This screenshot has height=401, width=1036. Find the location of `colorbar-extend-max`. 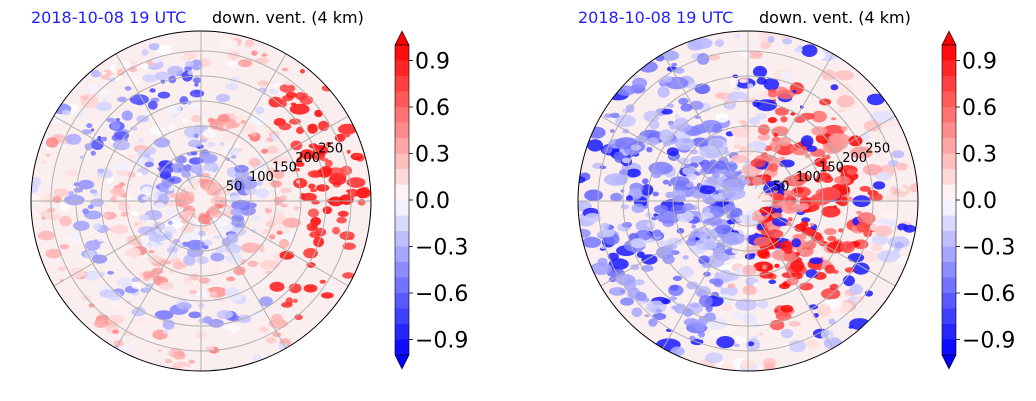

colorbar-extend-max is located at coordinates (402, 38).